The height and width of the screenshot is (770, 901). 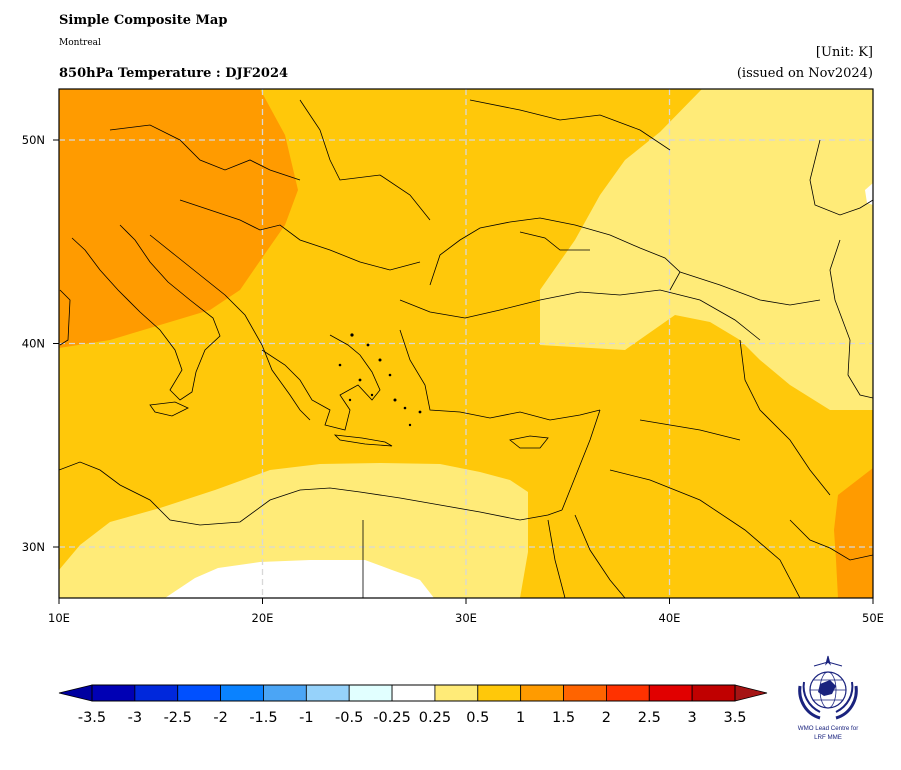 I want to click on anomaly-region-1-1.5-west, so click(x=178, y=218).